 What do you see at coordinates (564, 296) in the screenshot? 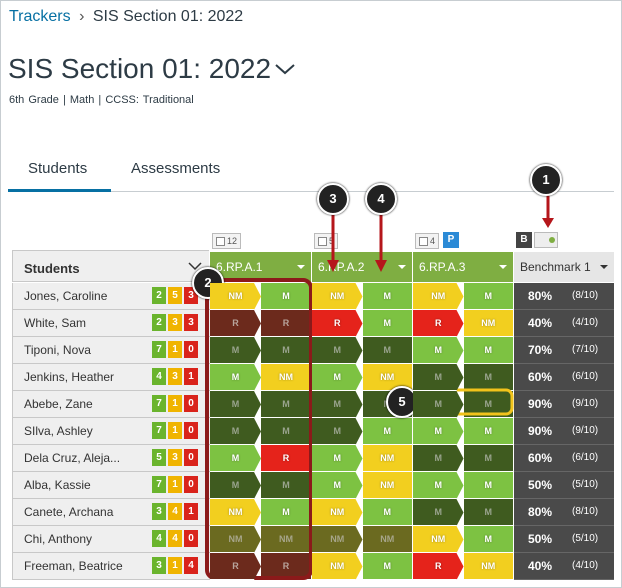
I see `benchmark-cell: 80% (8/10)` at bounding box center [564, 296].